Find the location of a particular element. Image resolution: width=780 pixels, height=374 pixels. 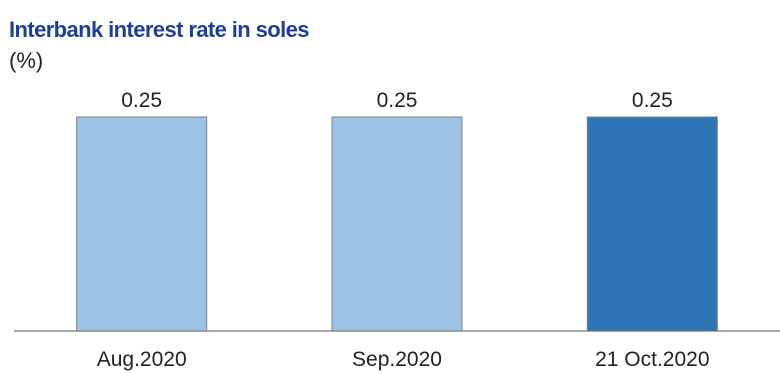

value-label-2: 0.25 is located at coordinates (397, 100).